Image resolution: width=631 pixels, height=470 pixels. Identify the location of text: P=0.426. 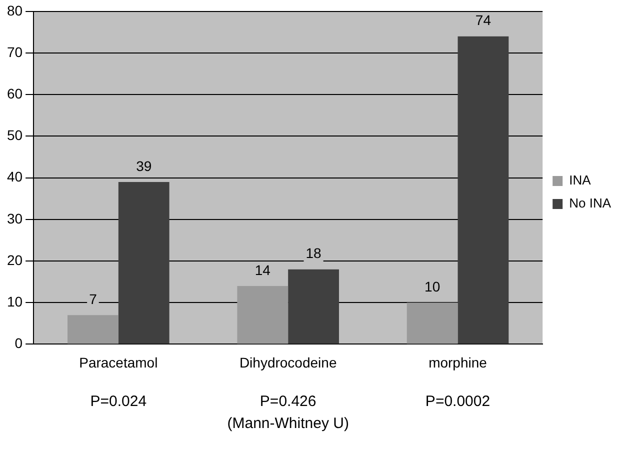
(288, 401).